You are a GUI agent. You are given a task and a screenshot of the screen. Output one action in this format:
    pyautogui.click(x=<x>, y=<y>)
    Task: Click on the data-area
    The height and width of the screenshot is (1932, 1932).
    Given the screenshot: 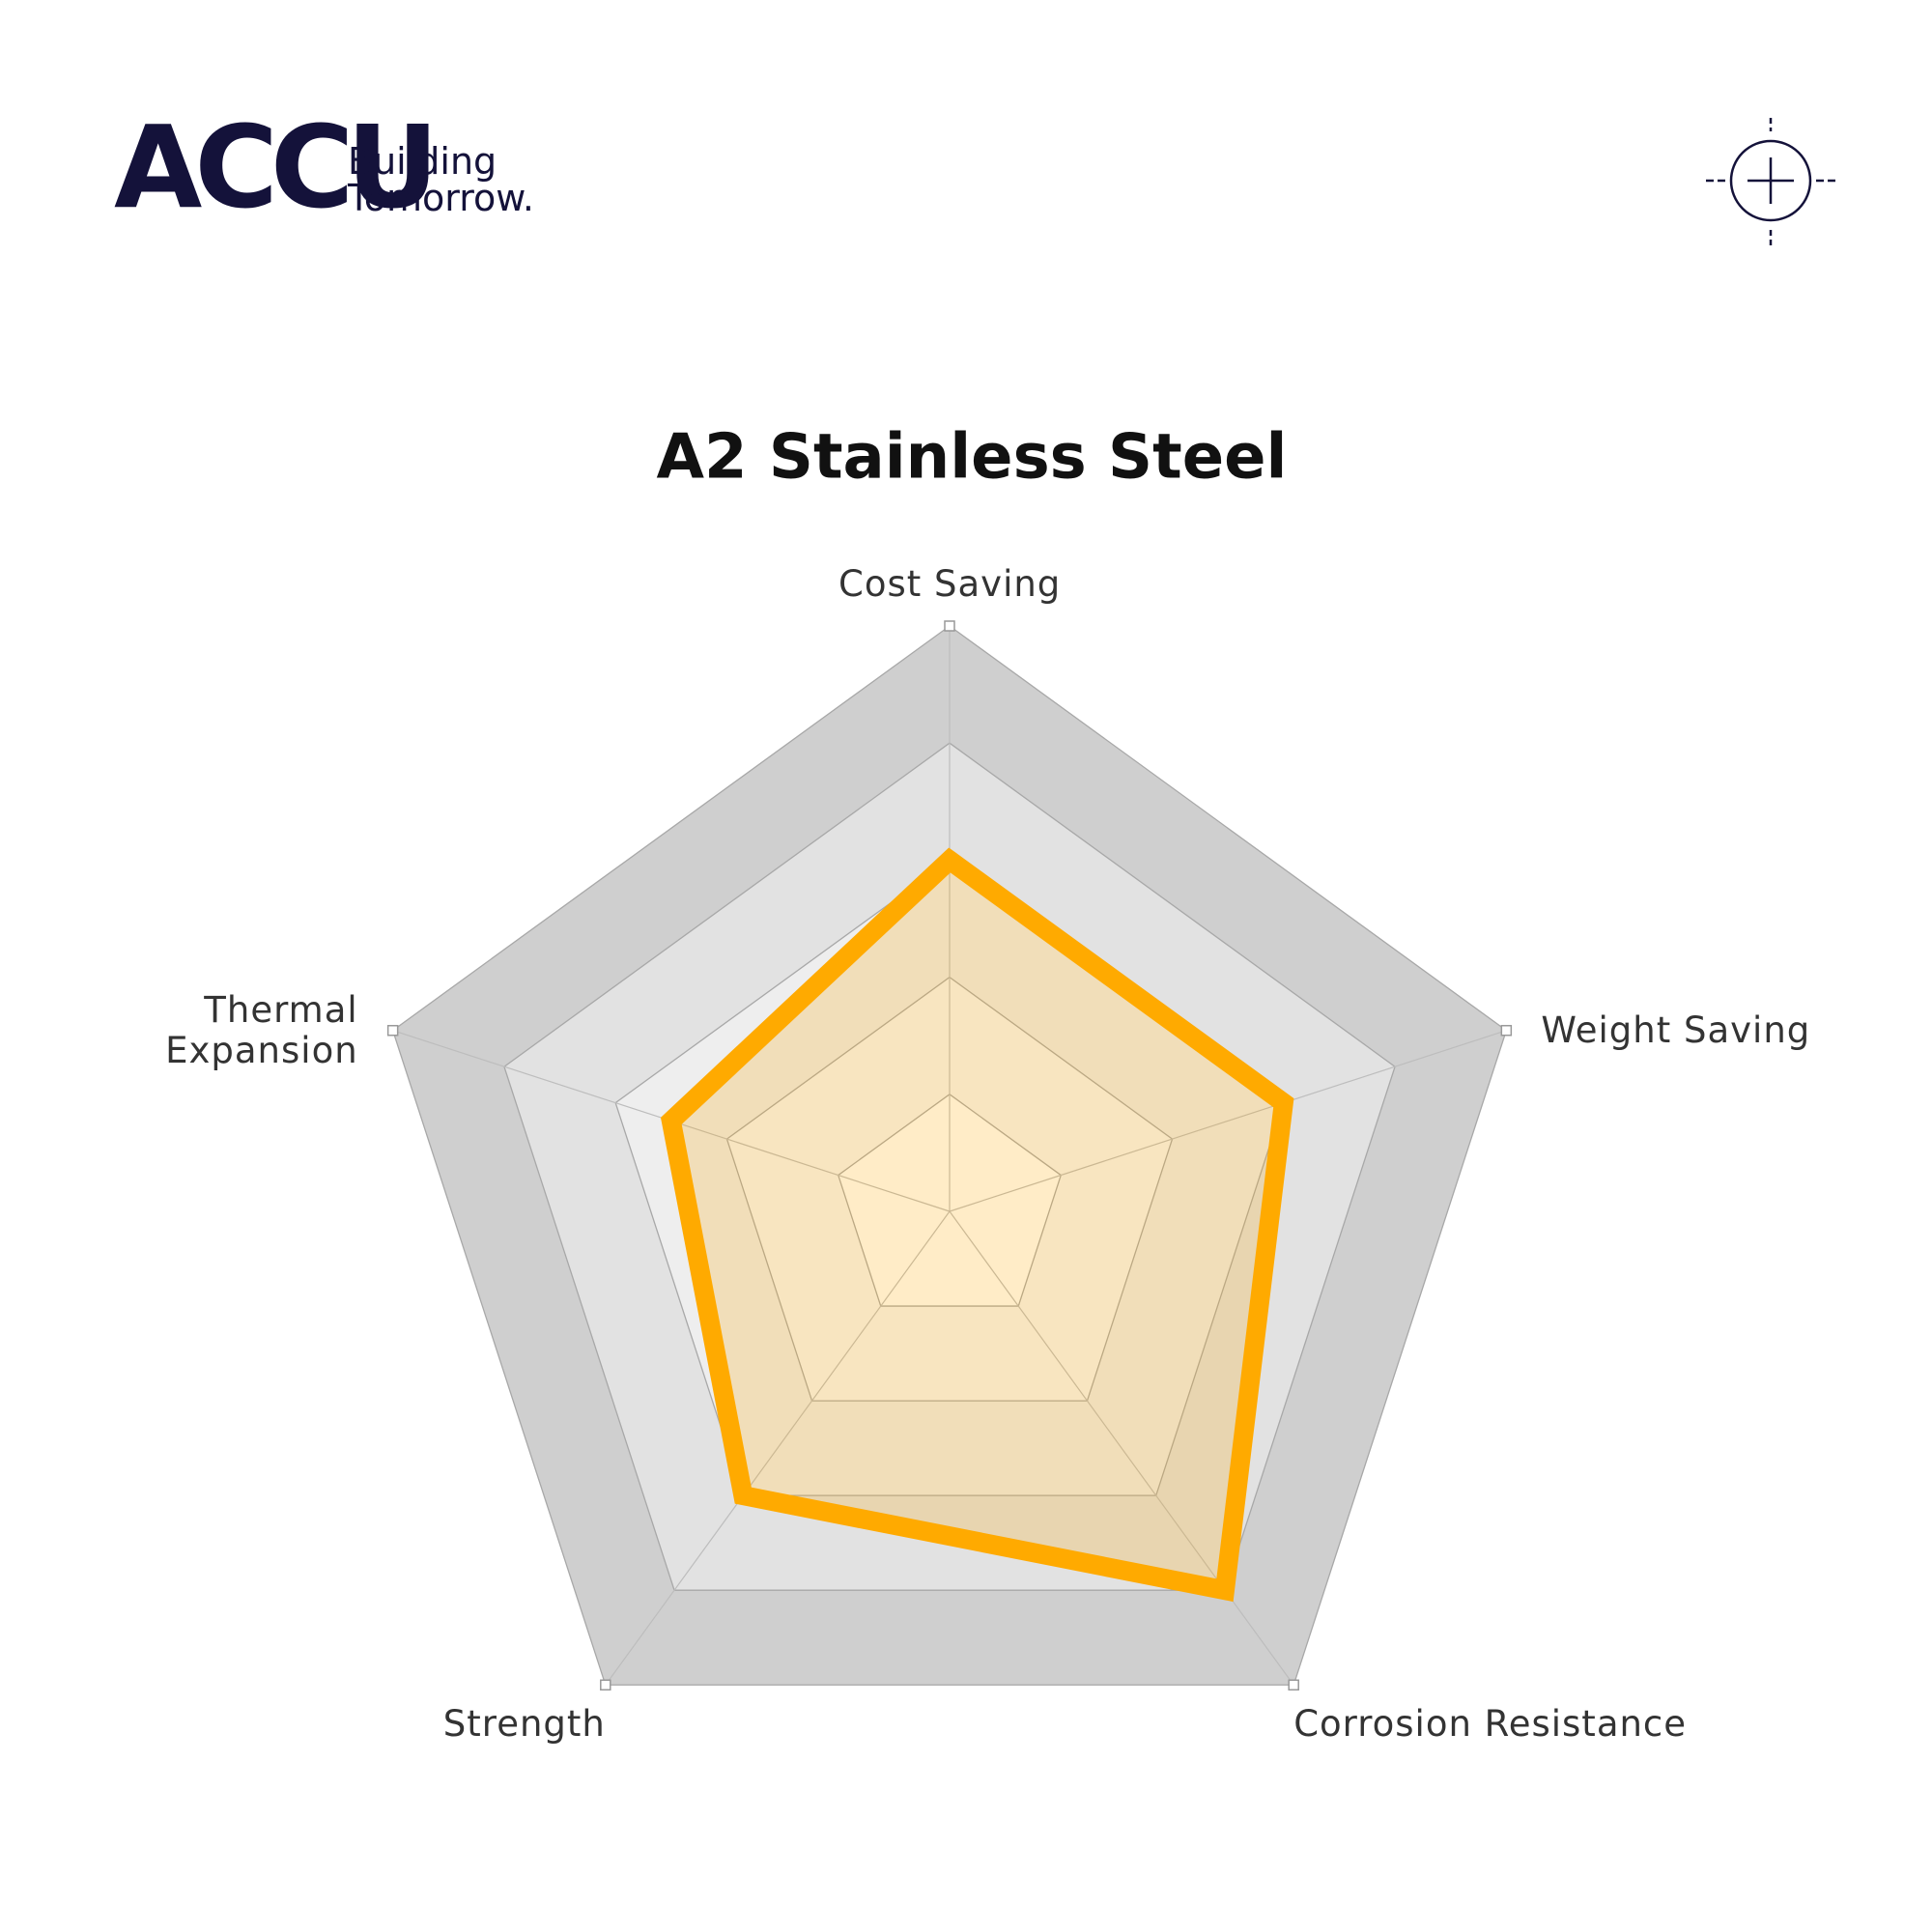 What is the action you would take?
    pyautogui.click(x=977, y=1225)
    